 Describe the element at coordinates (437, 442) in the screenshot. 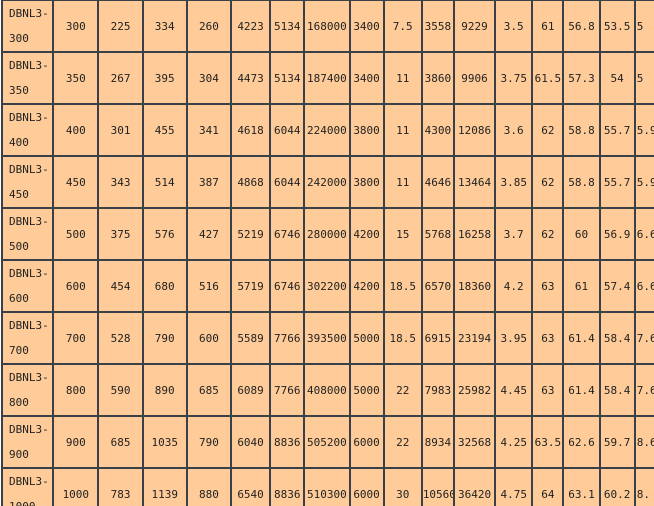

I see `value-cell: 8934` at that location.